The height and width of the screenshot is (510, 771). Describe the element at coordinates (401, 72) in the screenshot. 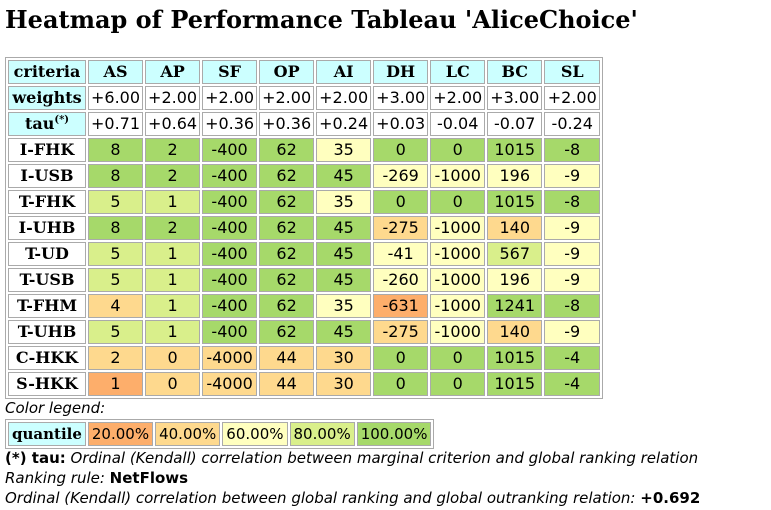

I see `criterion-header: DH` at that location.